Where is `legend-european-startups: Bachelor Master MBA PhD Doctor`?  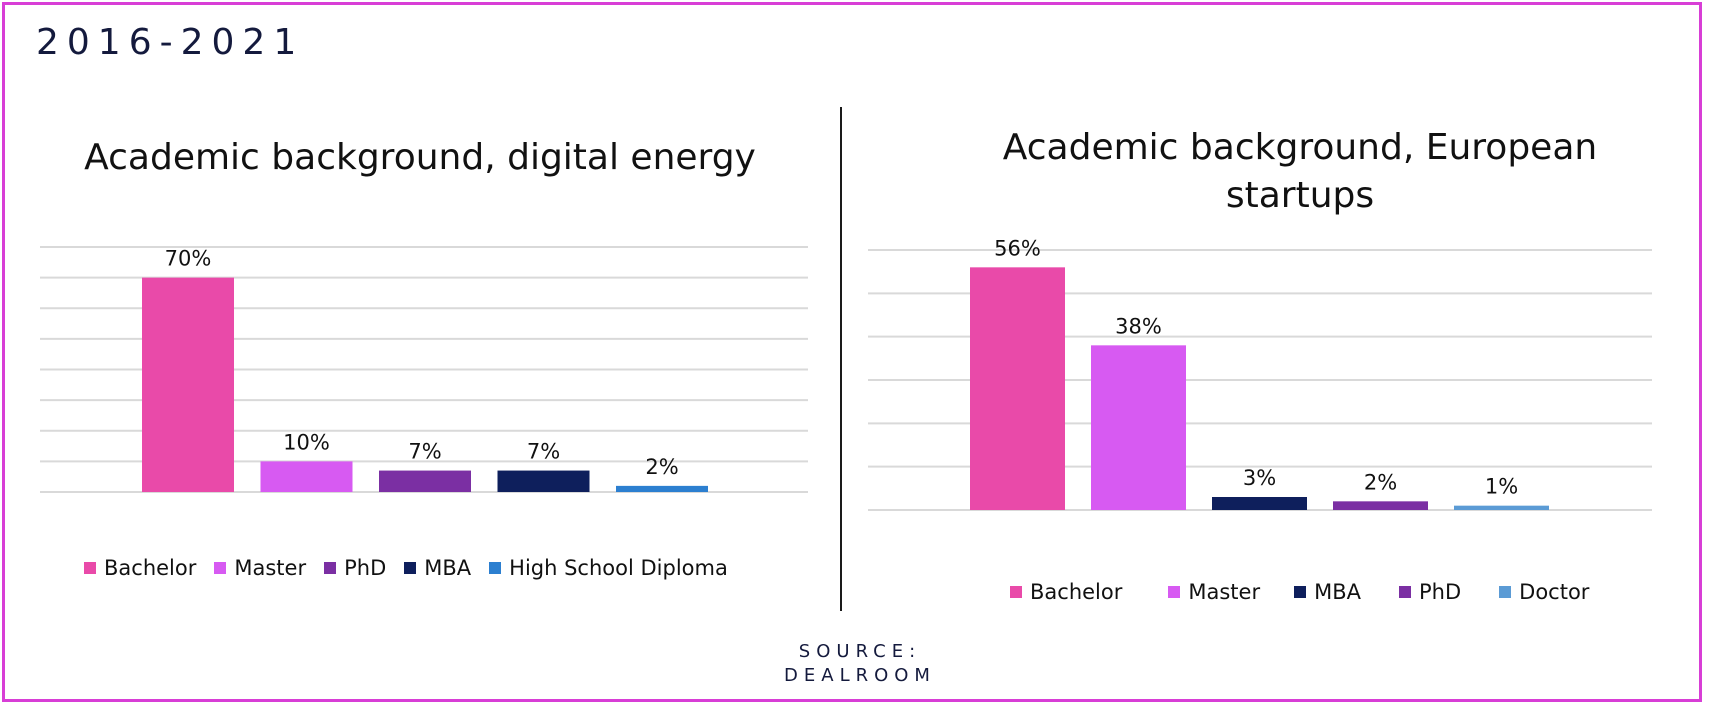
legend-european-startups: Bachelor Master MBA PhD Doctor is located at coordinates (1299, 592).